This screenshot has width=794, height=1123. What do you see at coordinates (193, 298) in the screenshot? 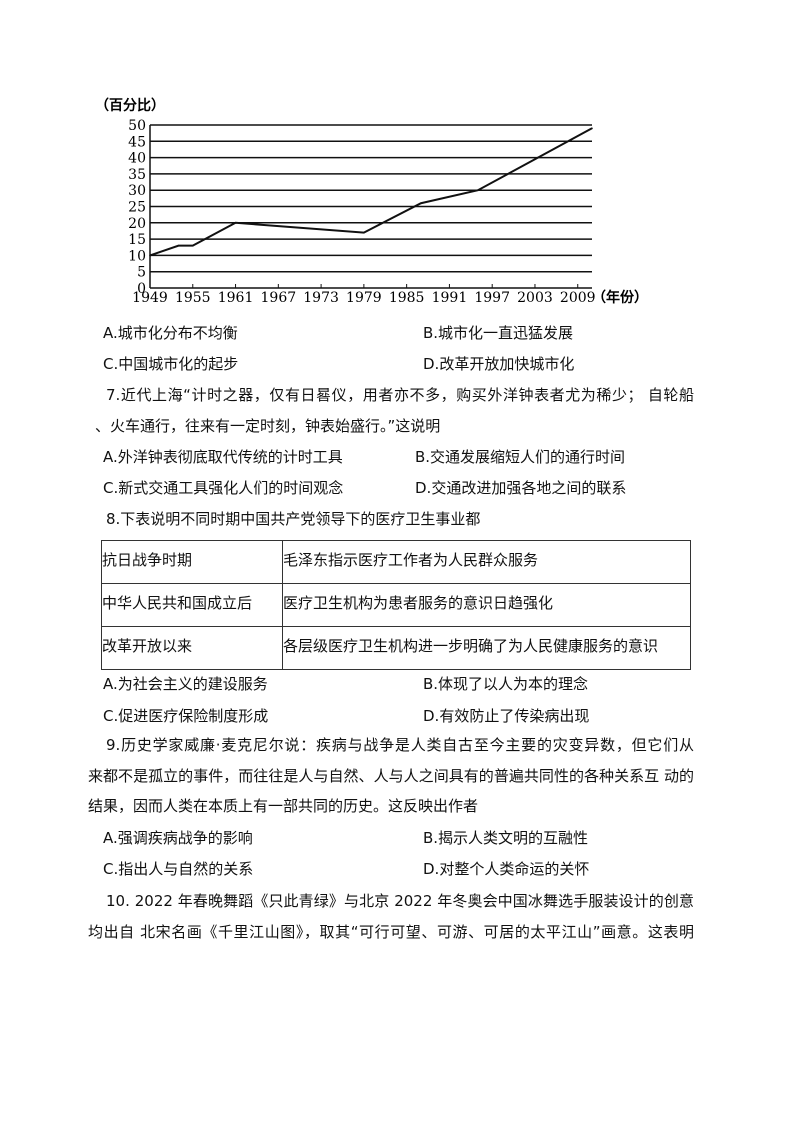
I see `x-tick-label: 1955` at bounding box center [193, 298].